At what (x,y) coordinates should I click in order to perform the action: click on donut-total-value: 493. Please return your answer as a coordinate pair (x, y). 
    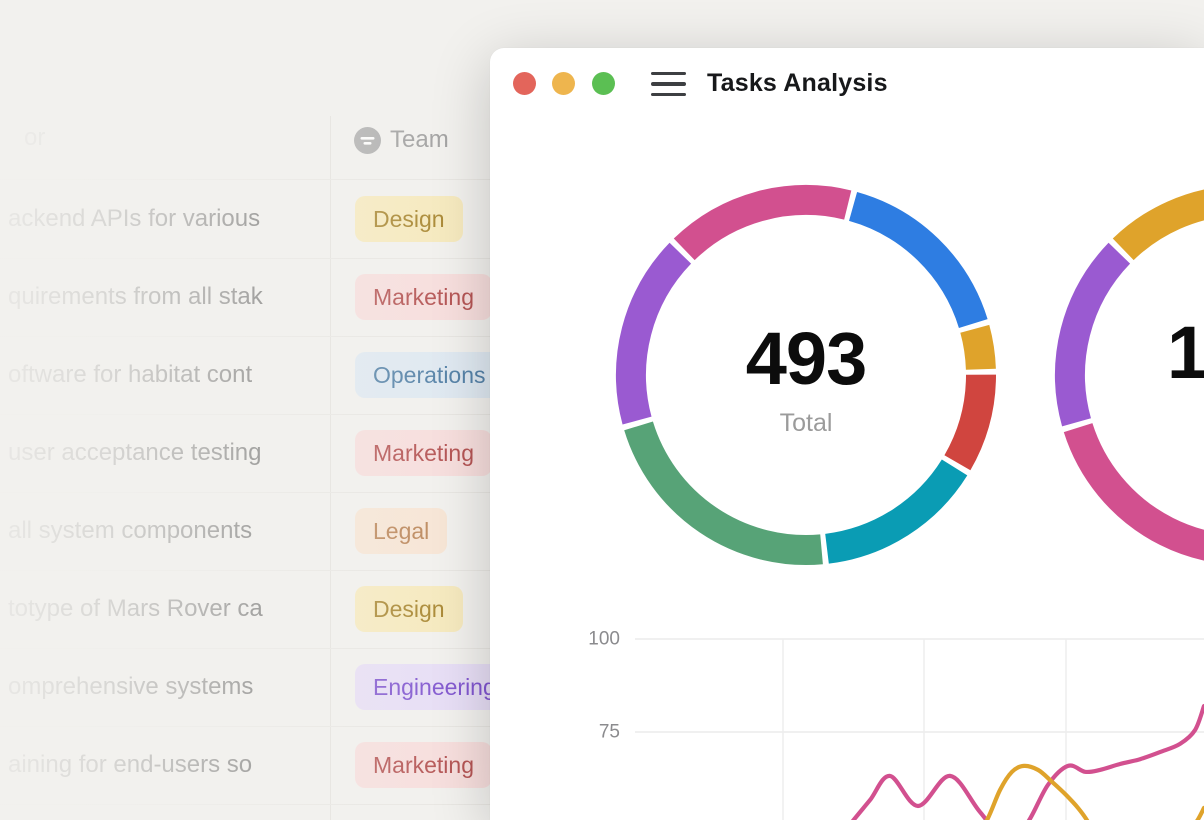
    Looking at the image, I should click on (806, 358).